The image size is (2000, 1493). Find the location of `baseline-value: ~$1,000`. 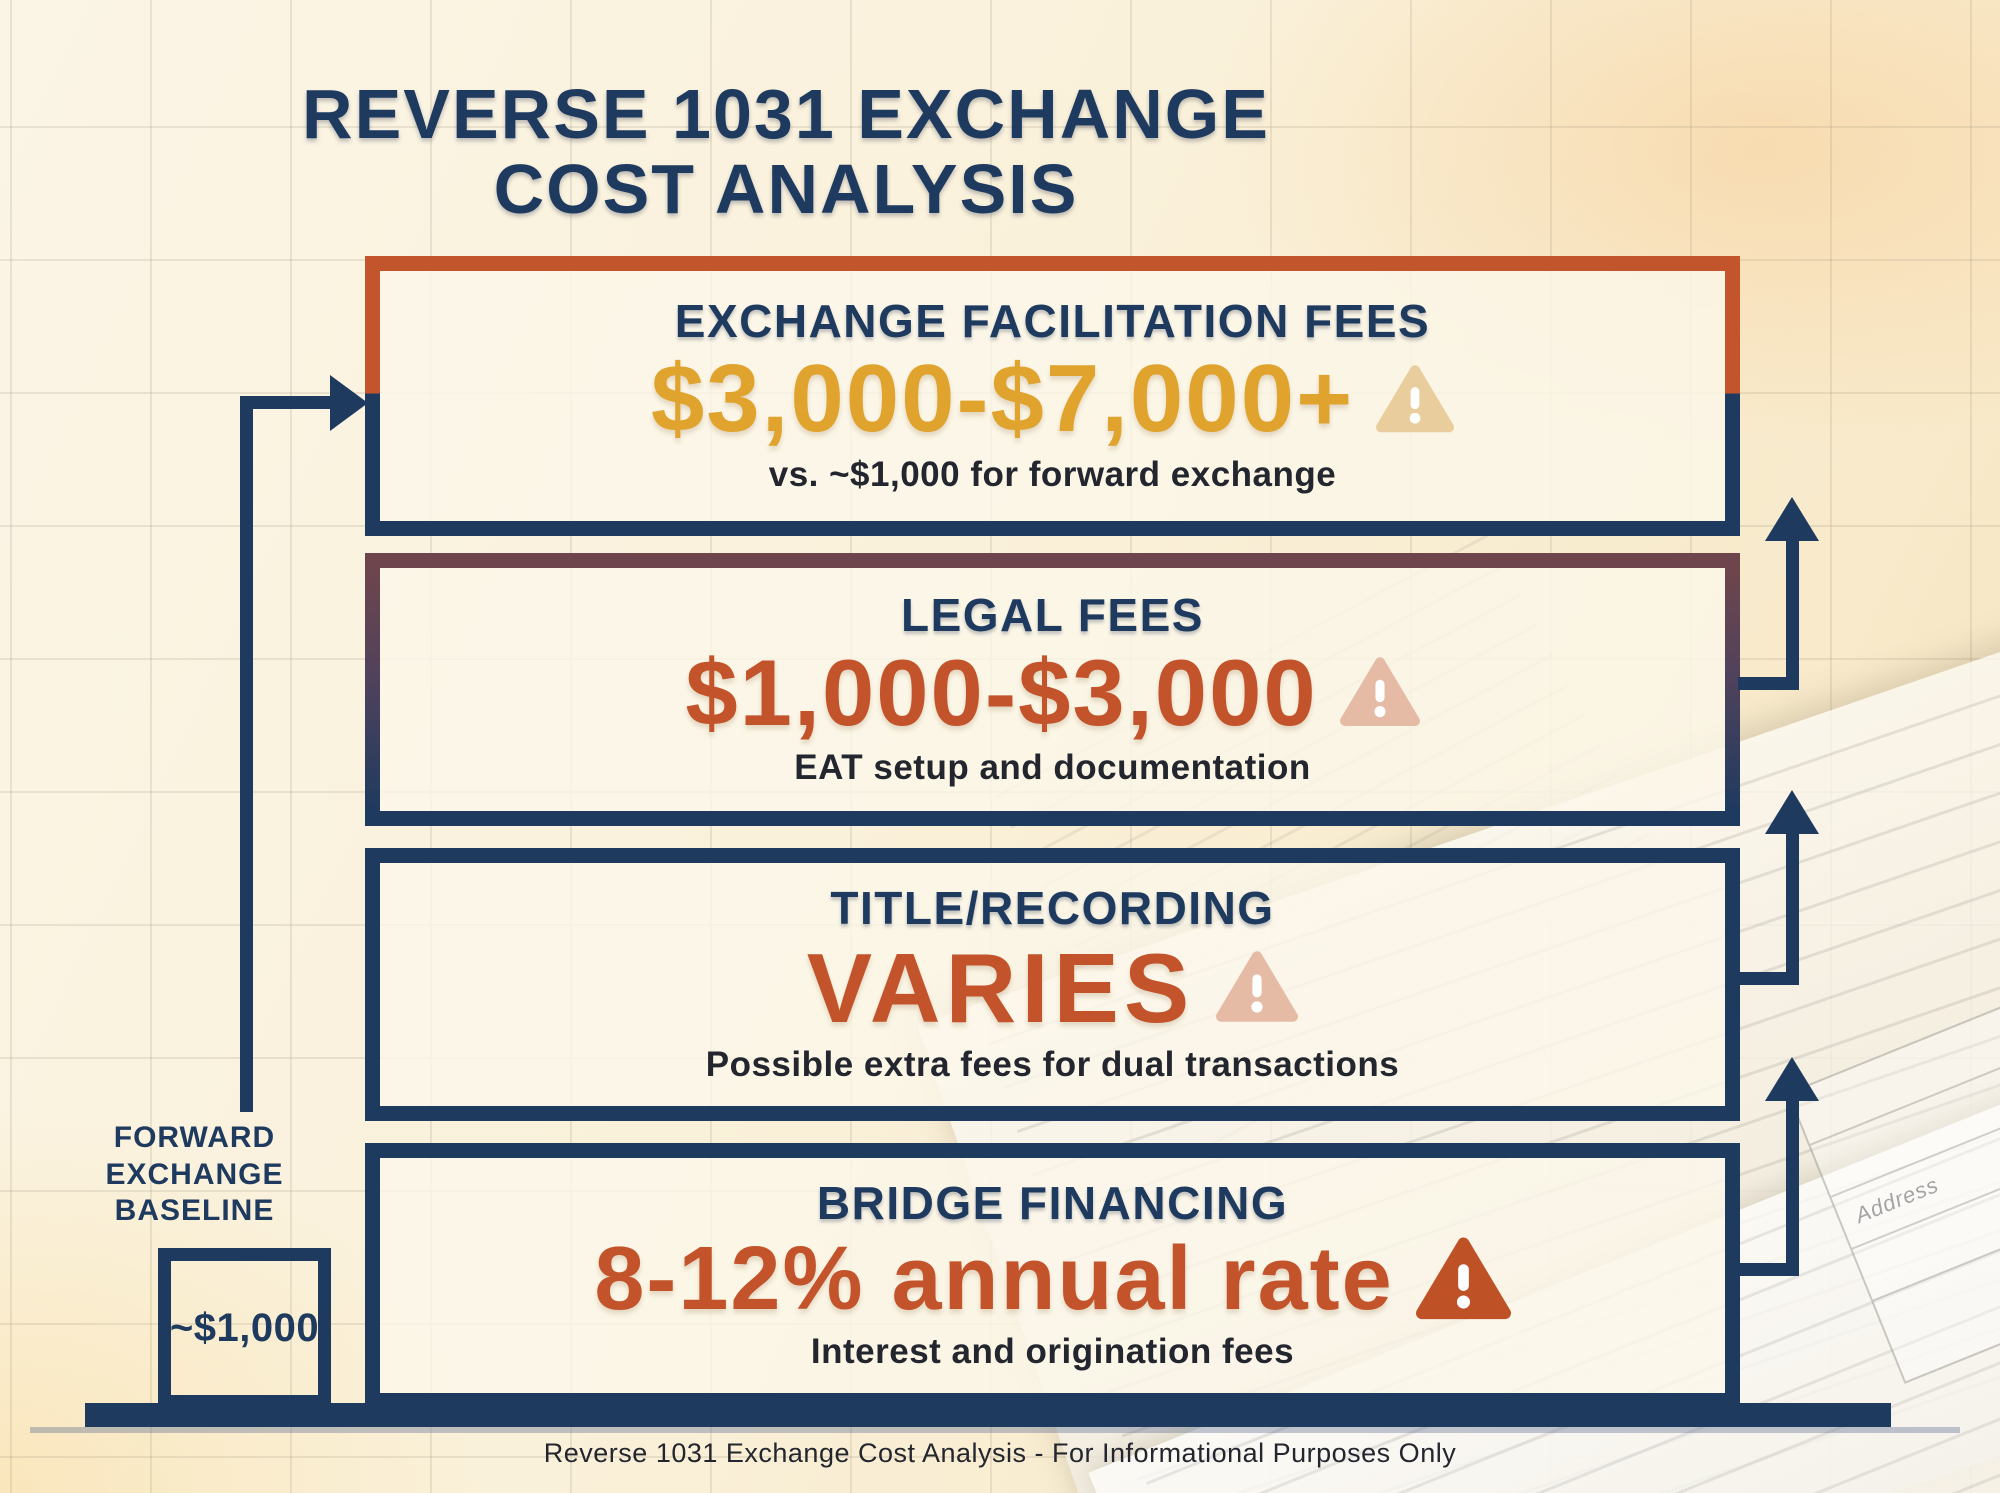

baseline-value: ~$1,000 is located at coordinates (244, 1327).